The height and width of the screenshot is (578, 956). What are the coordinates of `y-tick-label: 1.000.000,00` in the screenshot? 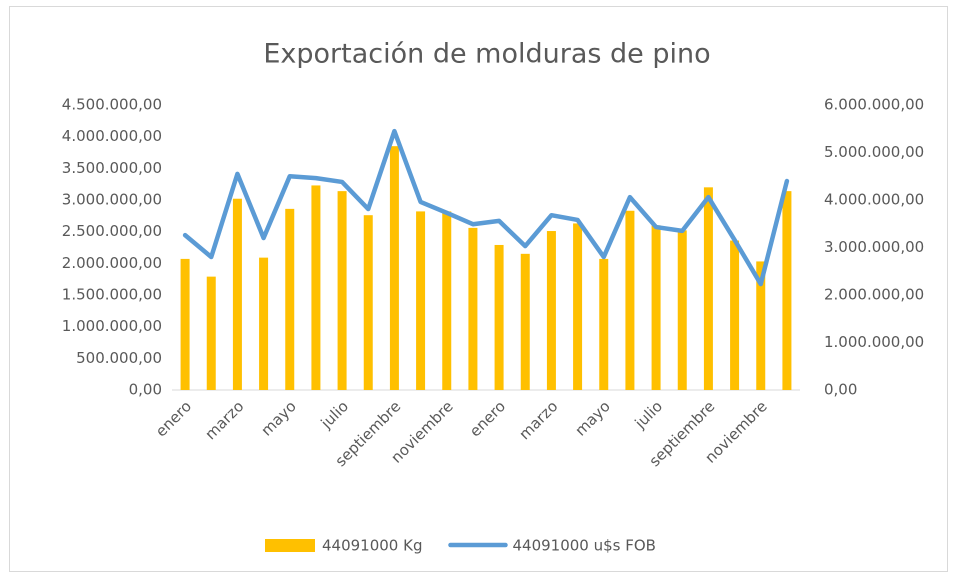 It's located at (112, 326).